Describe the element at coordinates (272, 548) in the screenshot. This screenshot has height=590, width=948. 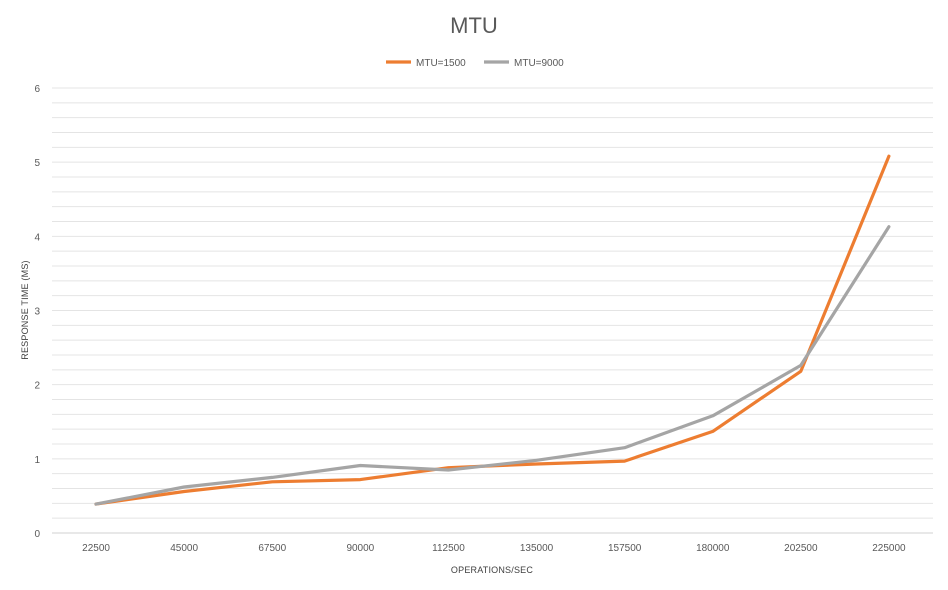
I see `x-tick-label: 67500` at that location.